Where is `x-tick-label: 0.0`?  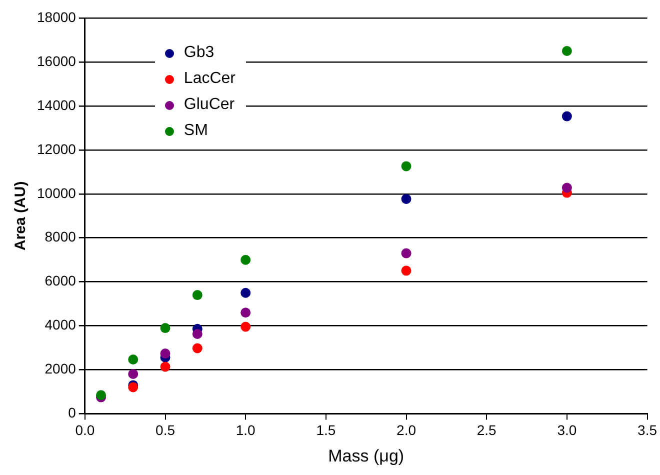
x-tick-label: 0.0 is located at coordinates (85, 430).